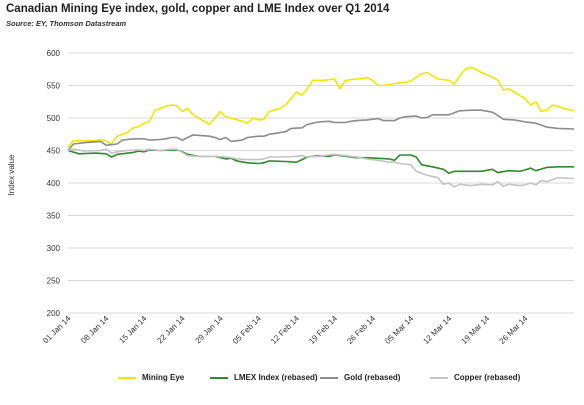  What do you see at coordinates (514, 330) in the screenshot?
I see `x-tick-label: 26 Mar 14` at bounding box center [514, 330].